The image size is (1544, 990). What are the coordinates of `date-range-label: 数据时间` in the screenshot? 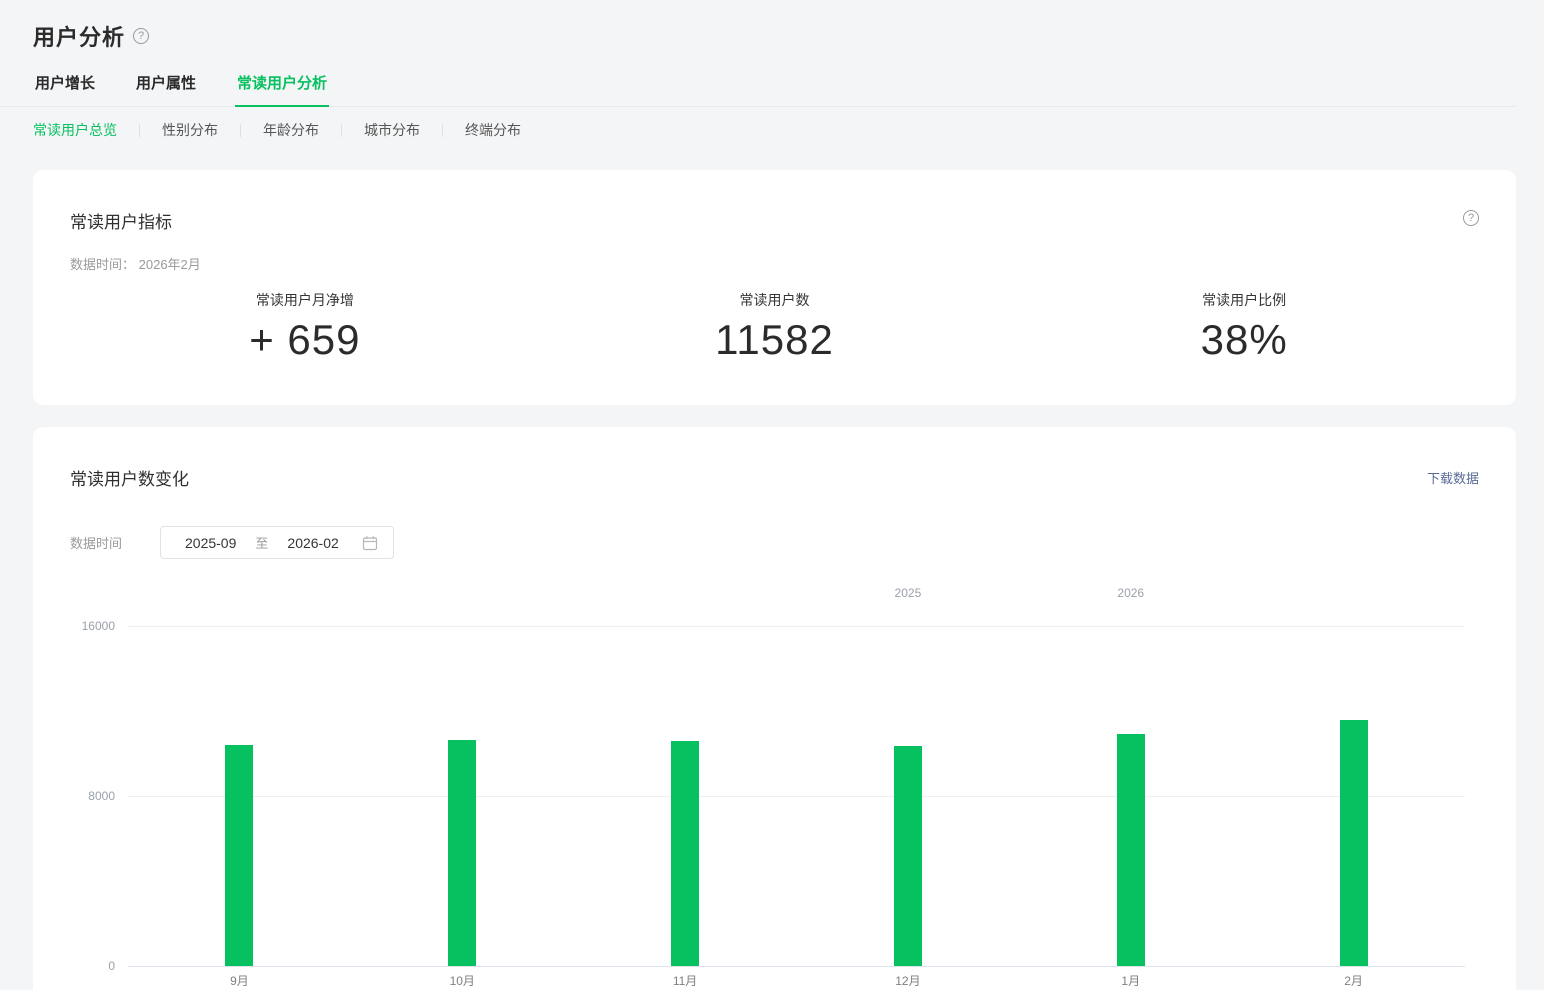 It's located at (96, 543).